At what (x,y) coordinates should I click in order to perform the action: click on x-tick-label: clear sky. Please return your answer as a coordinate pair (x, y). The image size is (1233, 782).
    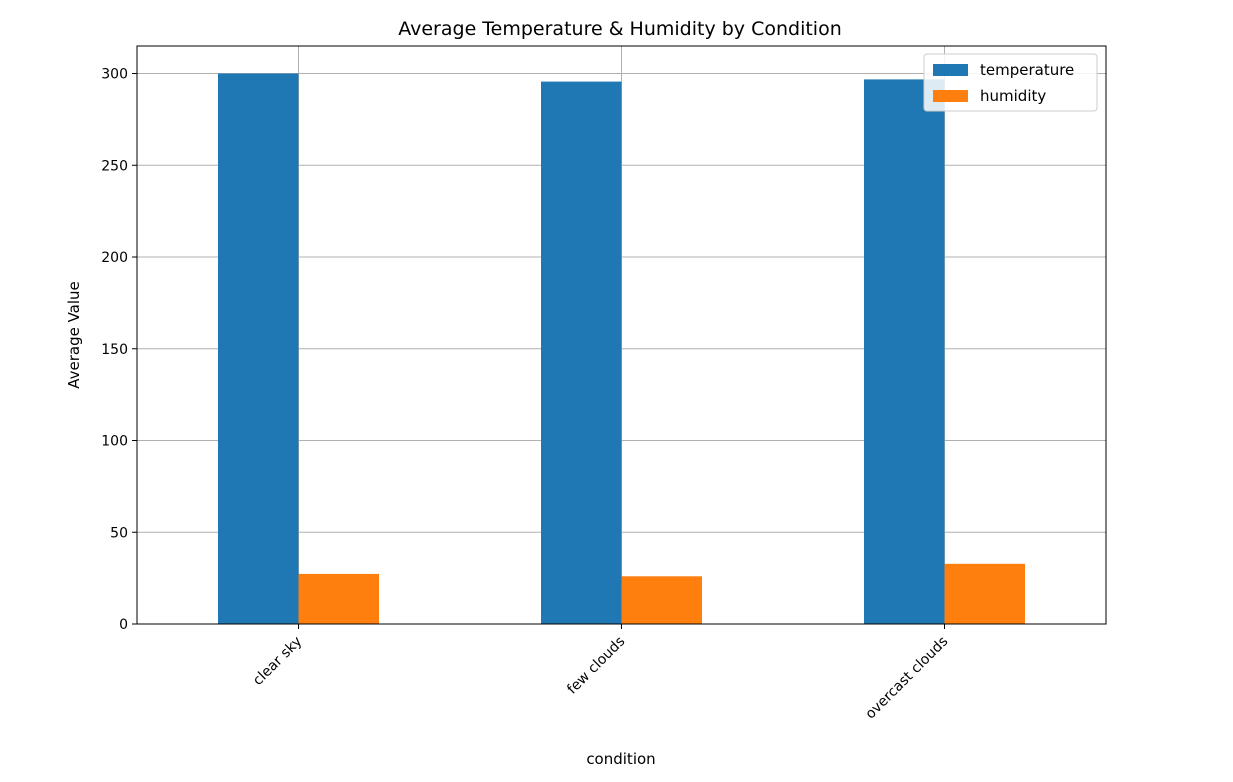
    Looking at the image, I should click on (277, 661).